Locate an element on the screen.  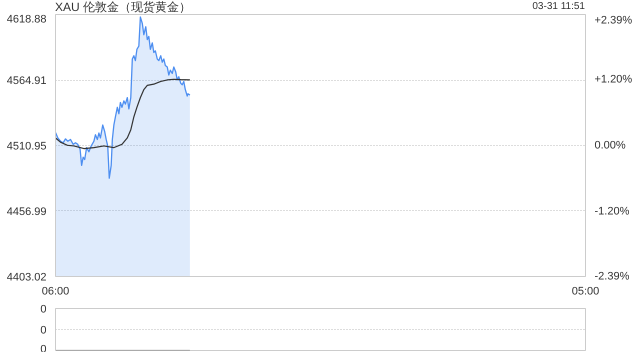
text: 03-31 11:51 is located at coordinates (558, 7).